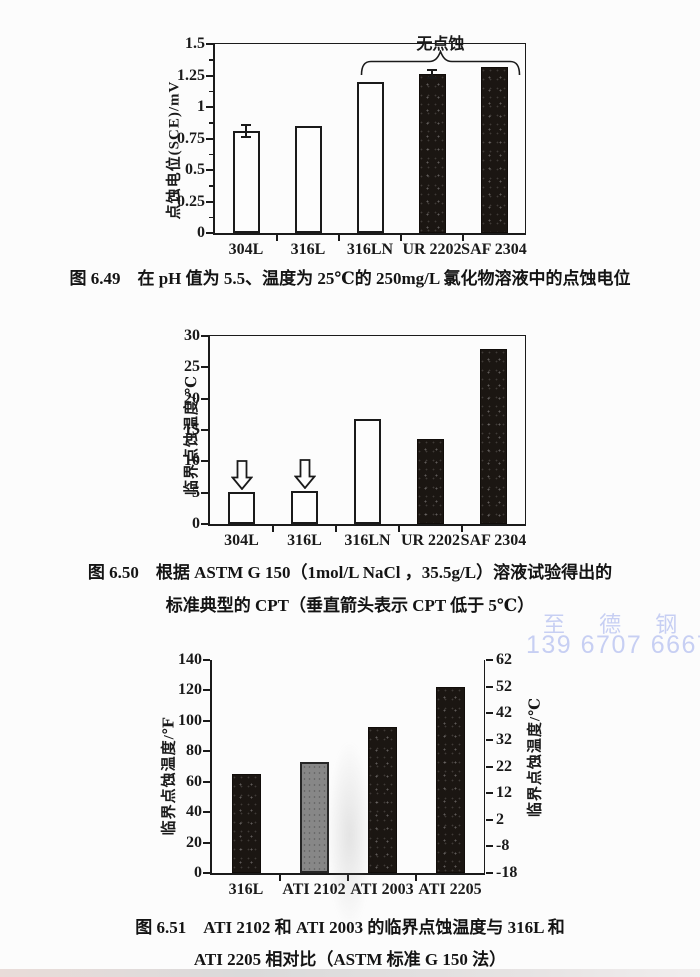 This screenshot has height=977, width=700. I want to click on right-y-axis-tick-label: -18, so click(507, 872).